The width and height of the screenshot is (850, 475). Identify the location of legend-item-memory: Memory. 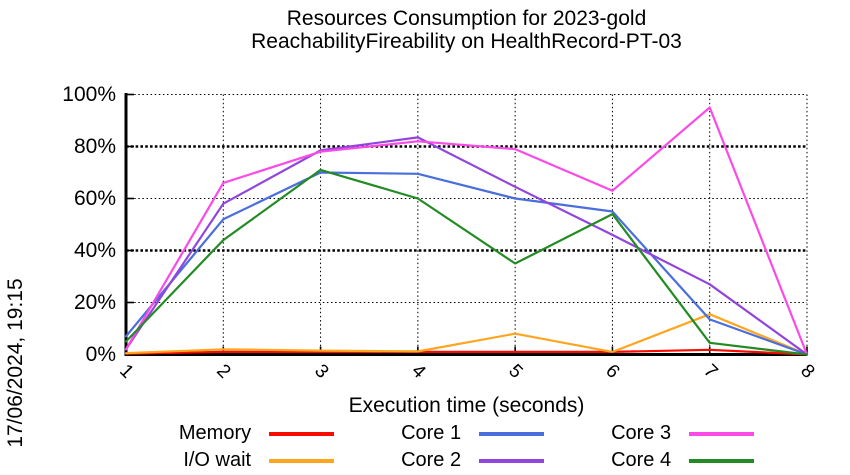
(256, 433).